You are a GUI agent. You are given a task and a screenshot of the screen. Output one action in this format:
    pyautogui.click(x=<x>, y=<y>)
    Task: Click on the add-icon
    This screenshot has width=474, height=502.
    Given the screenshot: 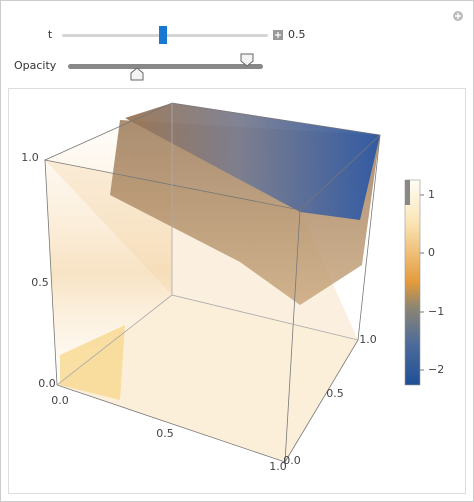 What is the action you would take?
    pyautogui.click(x=458, y=16)
    